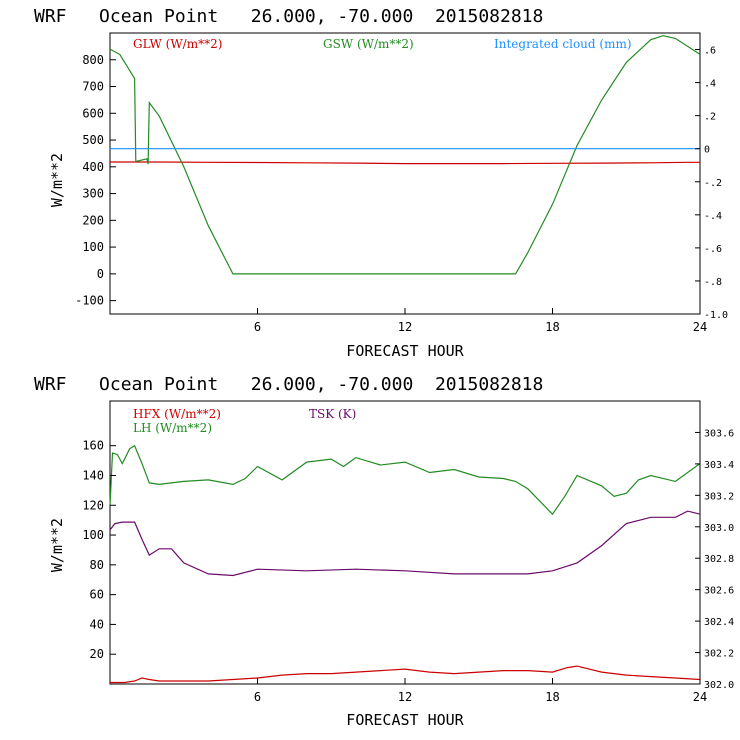  What do you see at coordinates (172, 428) in the screenshot?
I see `legend-lh: LH (W/m**2)` at bounding box center [172, 428].